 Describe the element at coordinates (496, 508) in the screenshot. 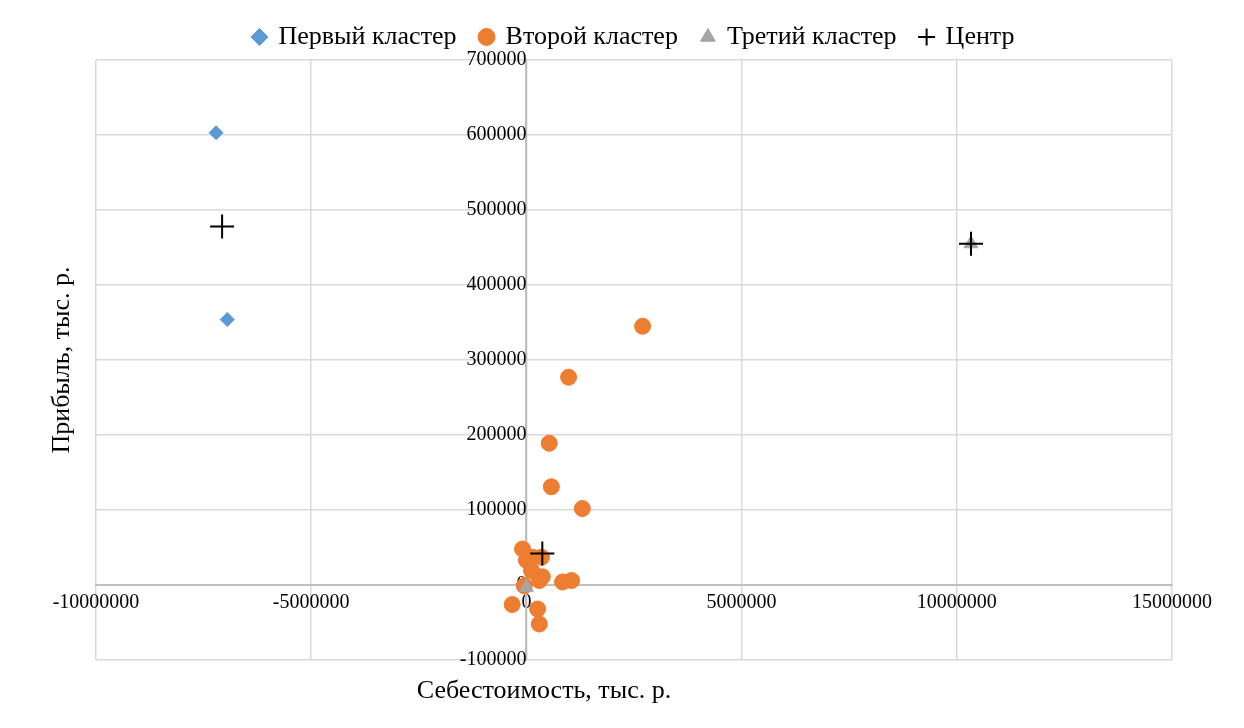

I see `y-tick-label: 100000` at that location.